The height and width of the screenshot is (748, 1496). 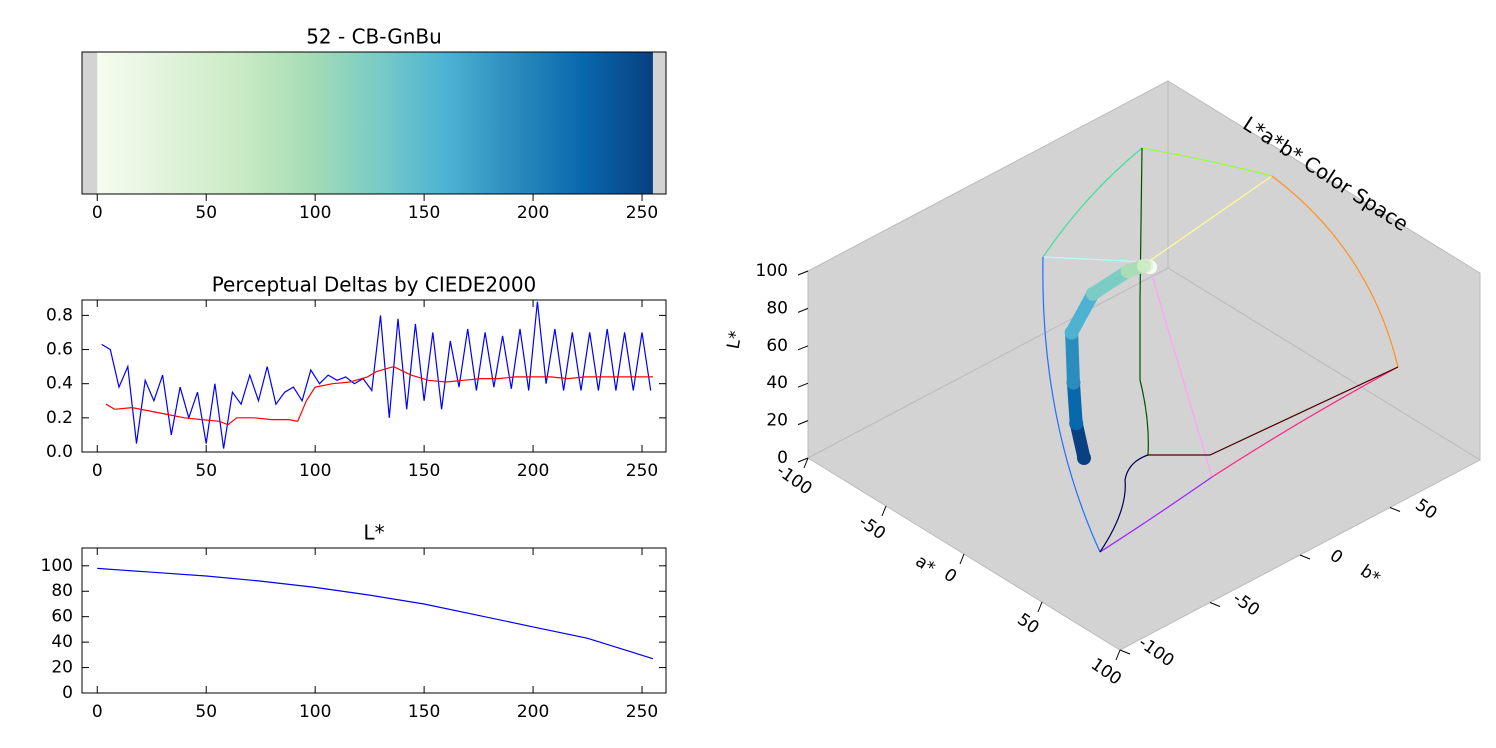 What do you see at coordinates (777, 421) in the screenshot?
I see `z-tick-label: 20` at bounding box center [777, 421].